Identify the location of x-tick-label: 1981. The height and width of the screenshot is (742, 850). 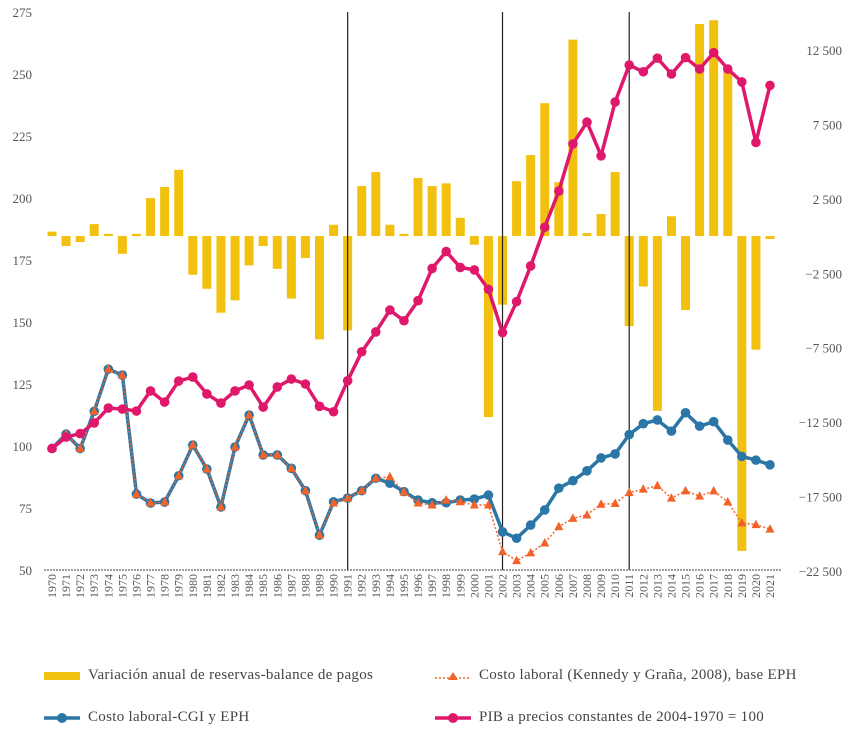
(207, 586).